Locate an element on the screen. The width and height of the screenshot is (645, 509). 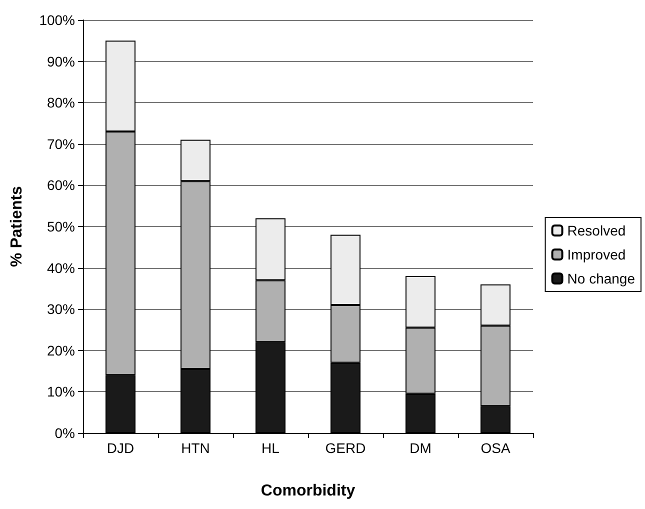
legend-label: Resolved is located at coordinates (596, 230).